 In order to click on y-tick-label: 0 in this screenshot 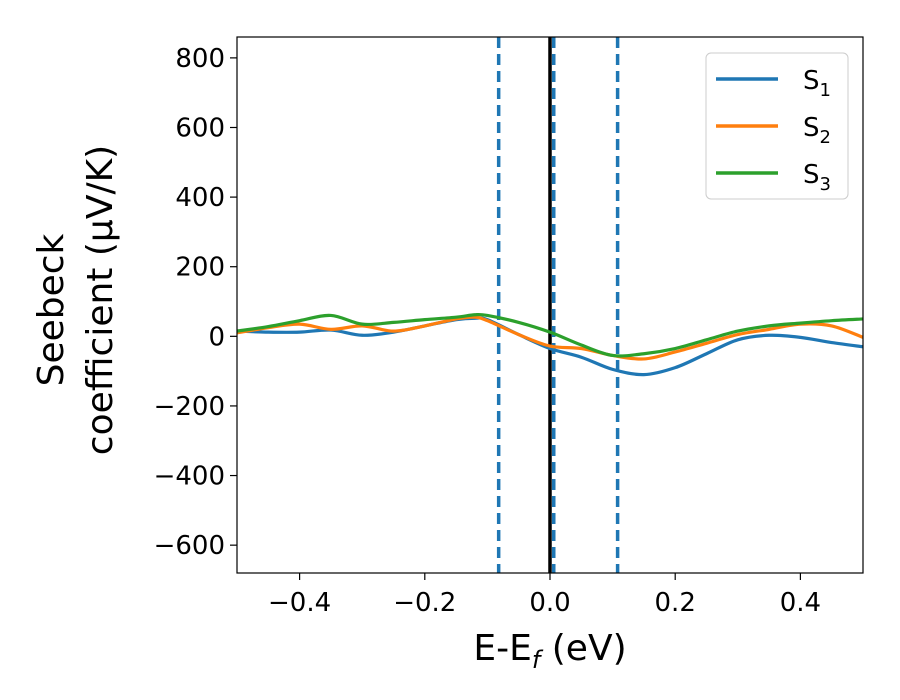, I will do `click(216, 337)`.